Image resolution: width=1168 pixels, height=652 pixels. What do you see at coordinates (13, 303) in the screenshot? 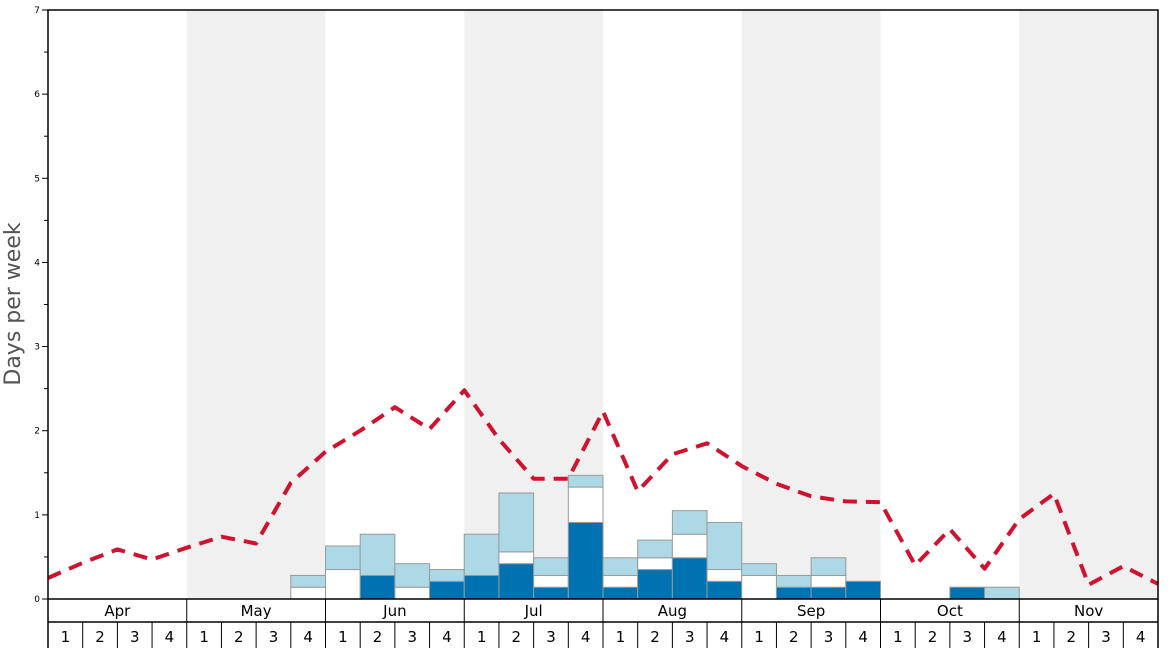
I see `y-axis-label: Days per week` at bounding box center [13, 303].